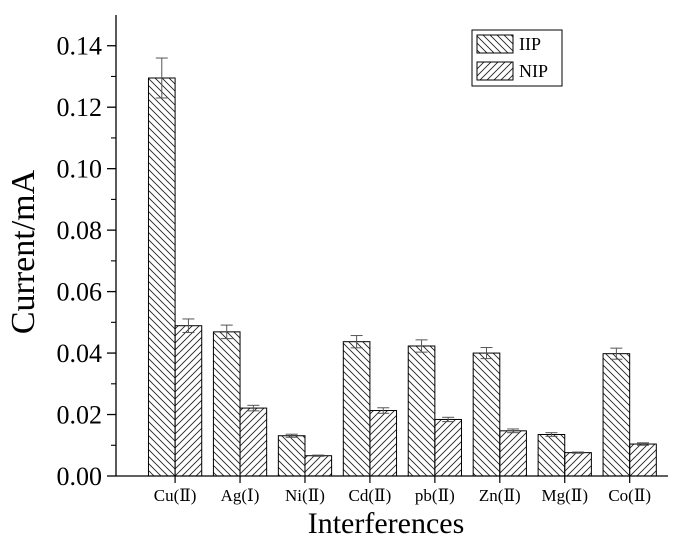 The height and width of the screenshot is (542, 700). Describe the element at coordinates (240, 495) in the screenshot. I see `x-tick-label: Ag(Ⅰ)` at that location.